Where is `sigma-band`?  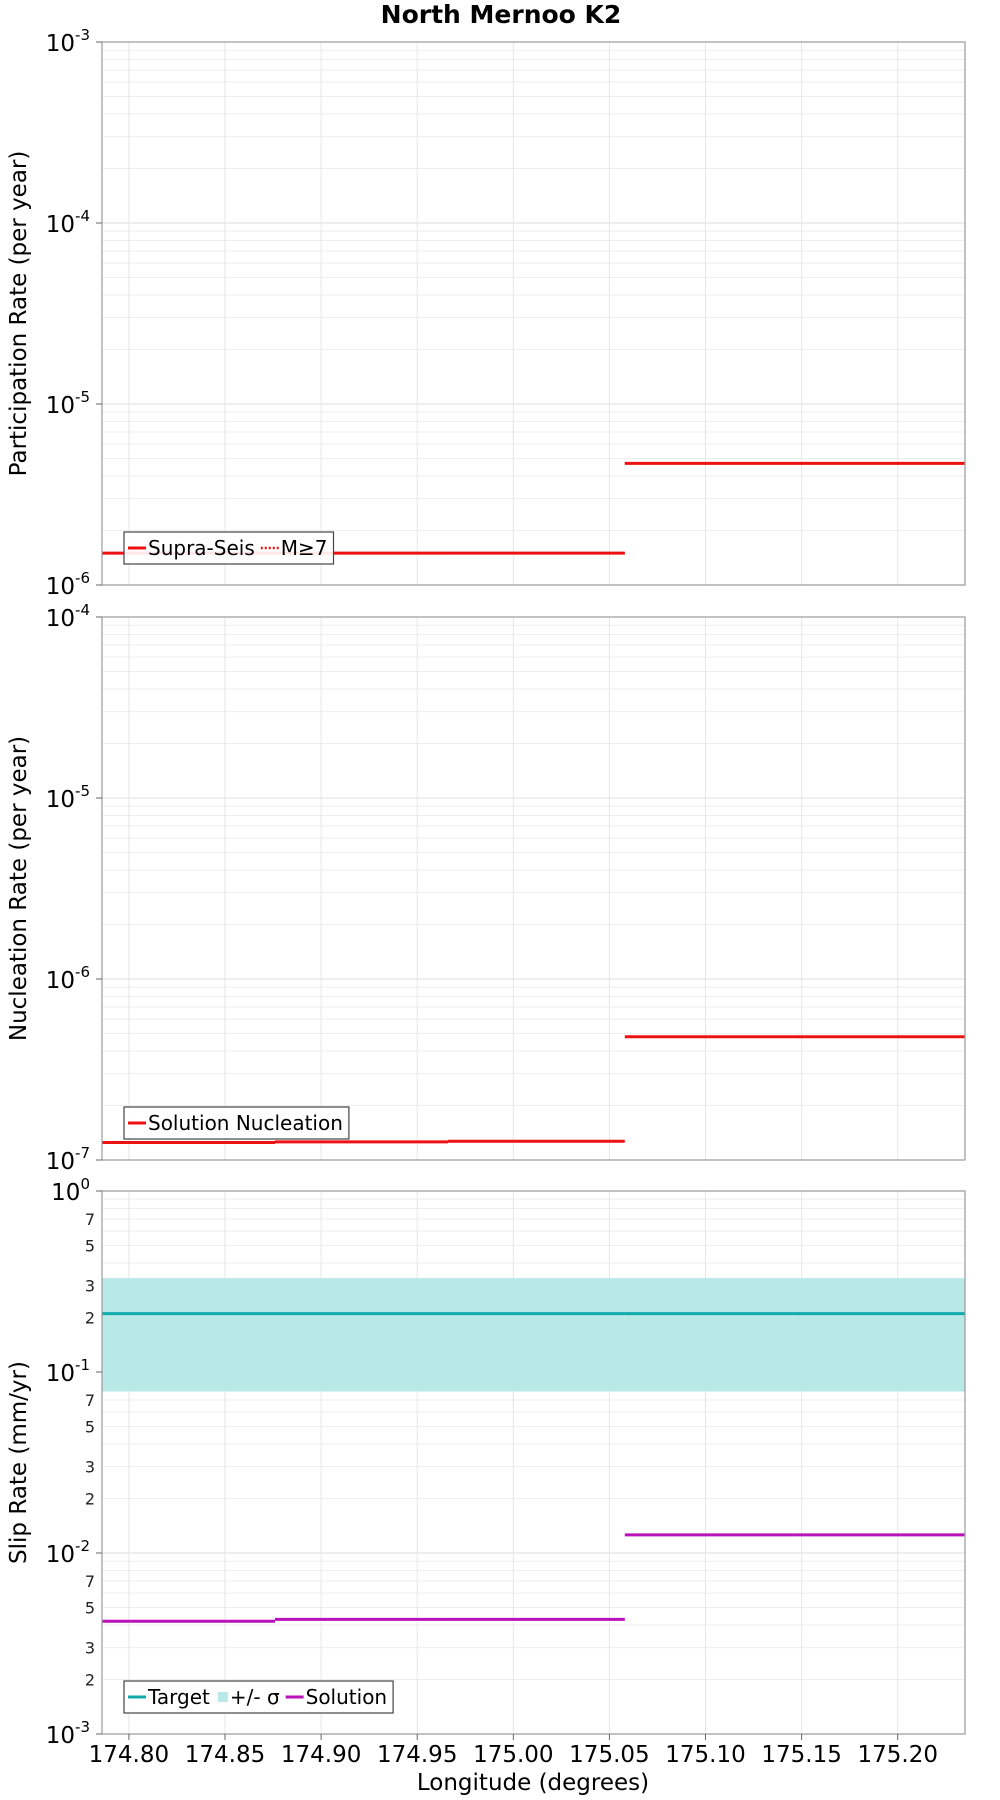
sigma-band is located at coordinates (533, 1335).